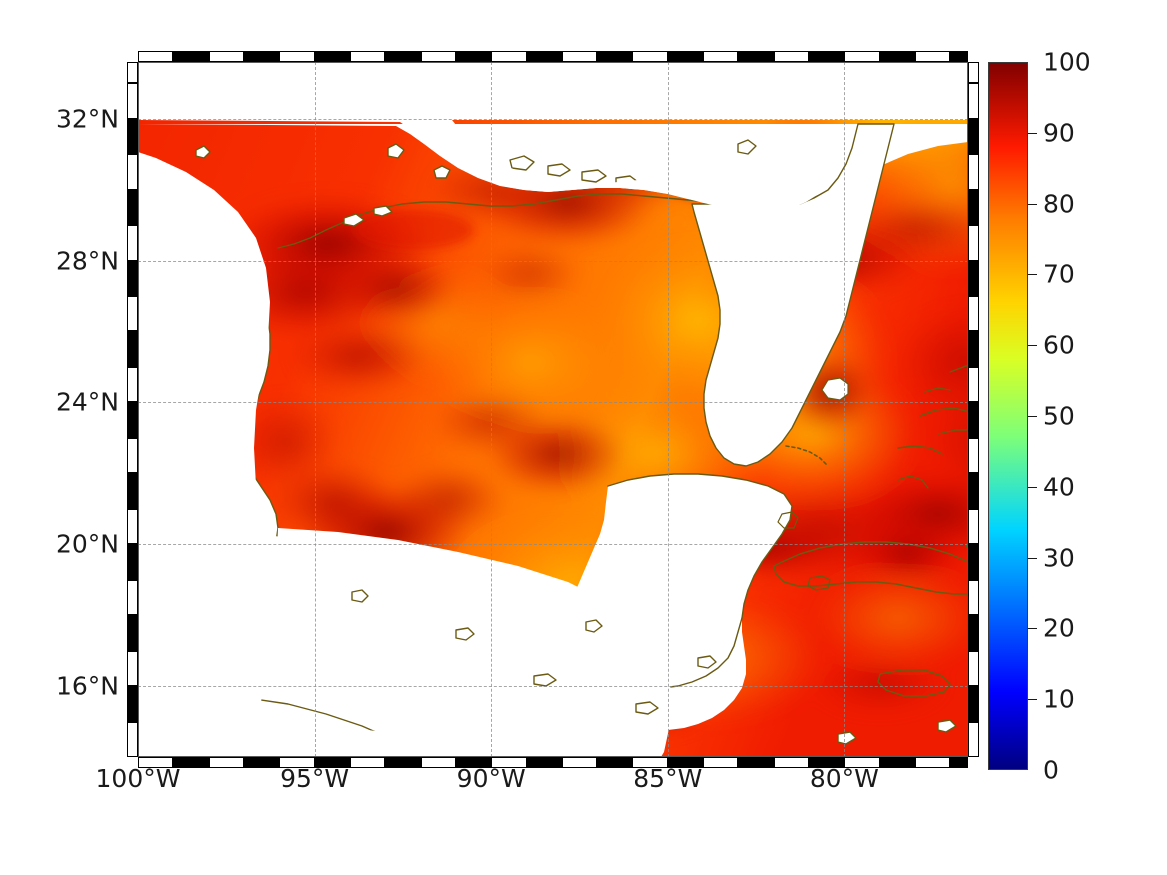  Describe the element at coordinates (87, 686) in the screenshot. I see `y-tick-label: 16°N` at that location.